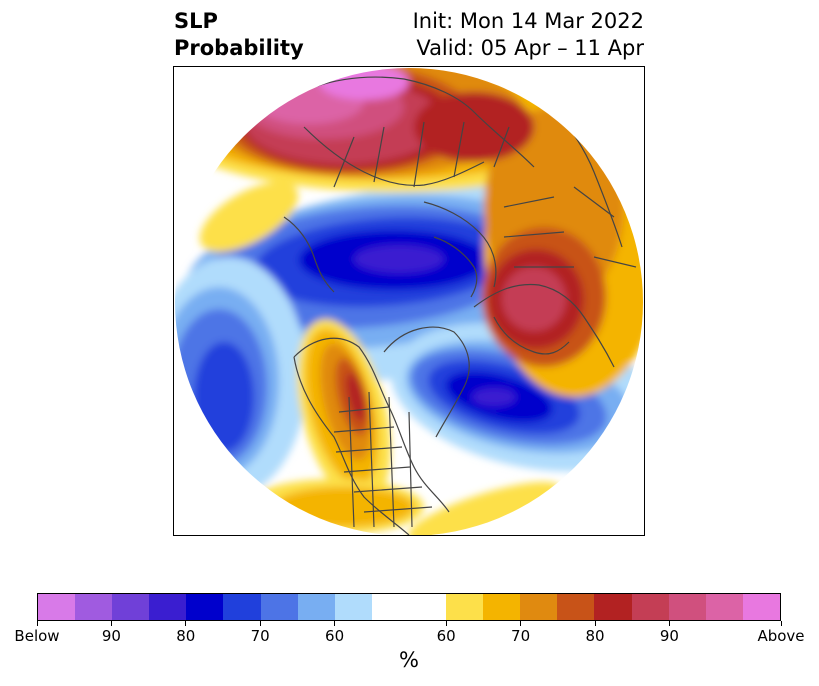 The width and height of the screenshot is (819, 686). What do you see at coordinates (37, 636) in the screenshot?
I see `colorbar-tick-label: Below` at bounding box center [37, 636].